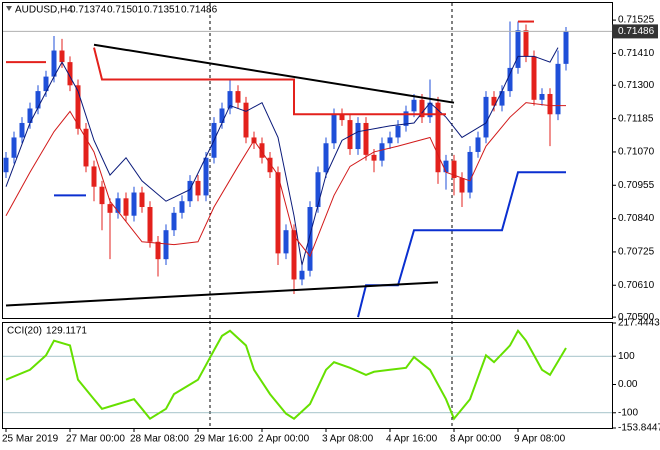  I want to click on x-tick-label: 25 Mar 2019, so click(30, 439).